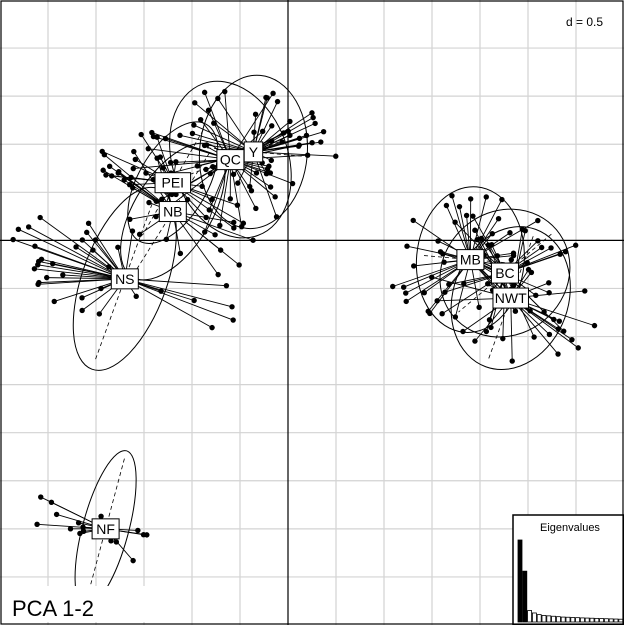 The width and height of the screenshot is (624, 625). What do you see at coordinates (230, 160) in the screenshot?
I see `group-label-text: QC` at bounding box center [230, 160].